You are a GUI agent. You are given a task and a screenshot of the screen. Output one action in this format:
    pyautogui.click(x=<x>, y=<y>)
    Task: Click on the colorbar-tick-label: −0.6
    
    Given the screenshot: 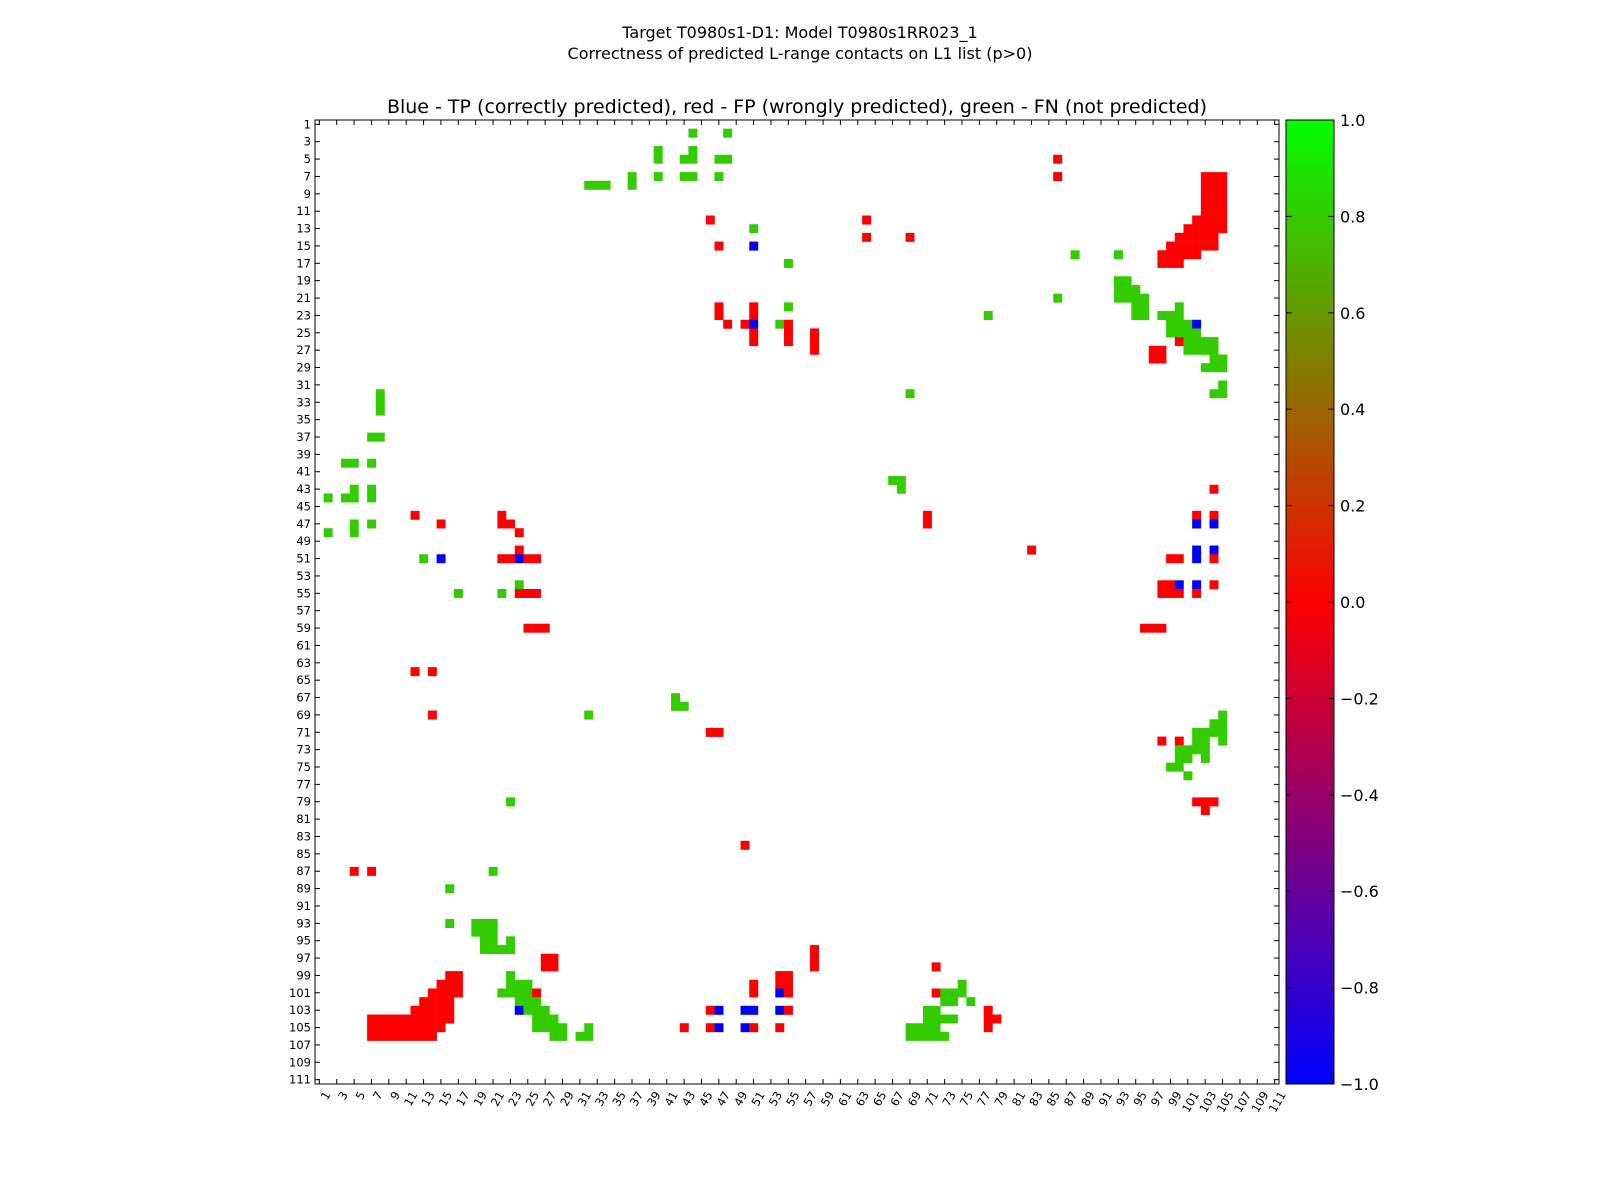 What is the action you would take?
    pyautogui.click(x=1359, y=891)
    